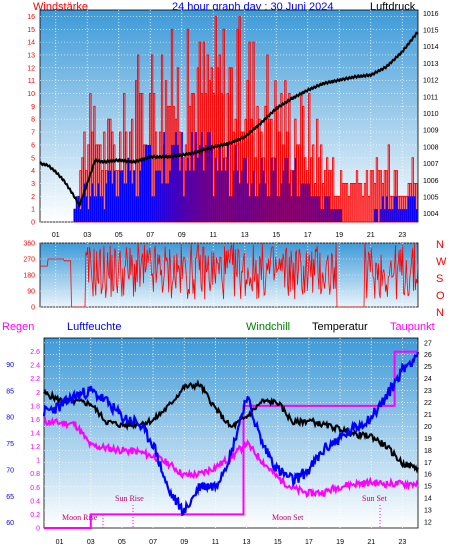 The image size is (462, 550). Describe the element at coordinates (430, 97) in the screenshot. I see `pressure-y-tick-label: 1011` at that location.